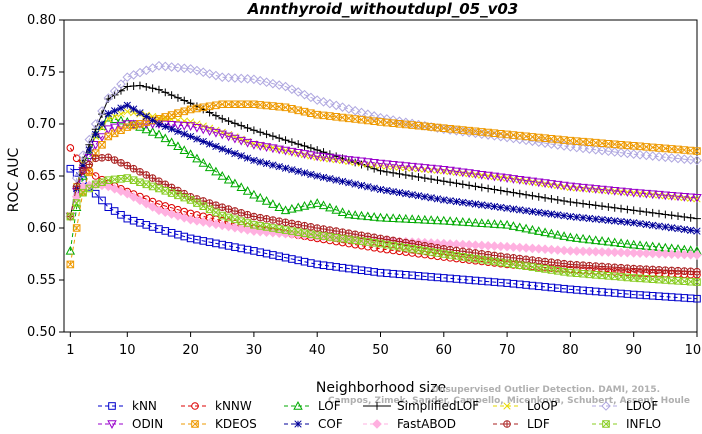 This screenshot has width=702, height=434. What do you see at coordinates (626, 424) in the screenshot?
I see `legend-item-inflo: INFLO` at bounding box center [626, 424].